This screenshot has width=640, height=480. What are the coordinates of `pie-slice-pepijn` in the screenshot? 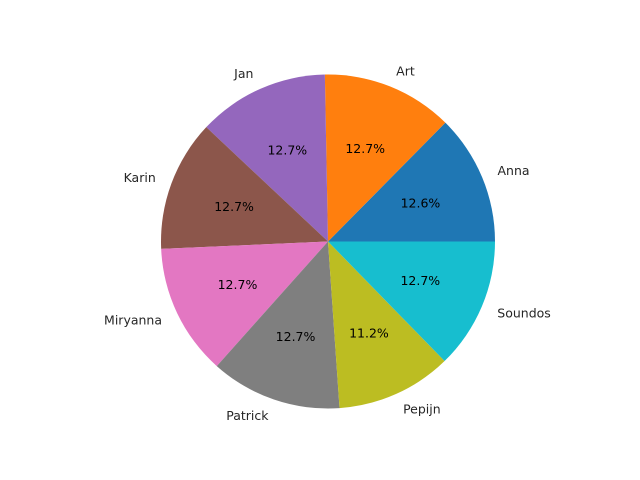 It's located at (386, 325).